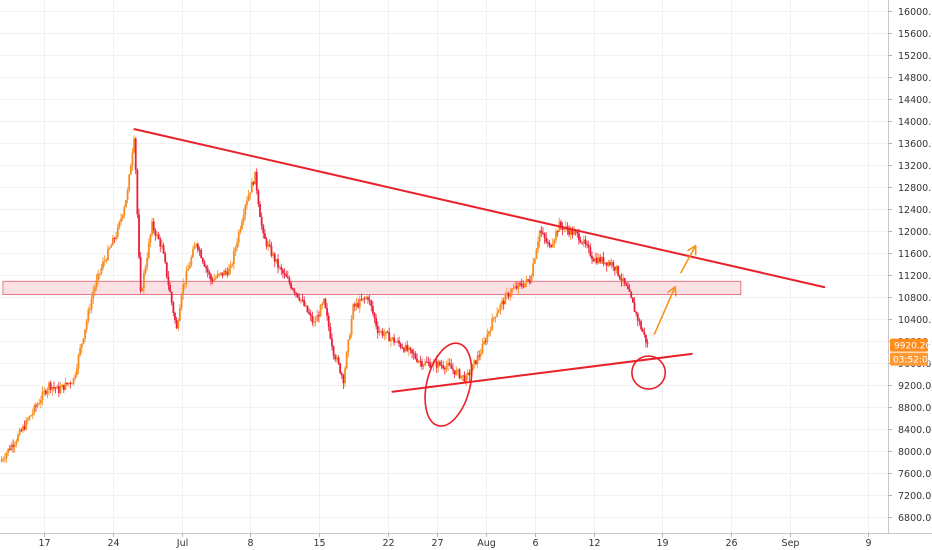 Image resolution: width=932 pixels, height=550 pixels. What do you see at coordinates (915, 232) in the screenshot?
I see `price-tick-label: 12000.00` at bounding box center [915, 232].